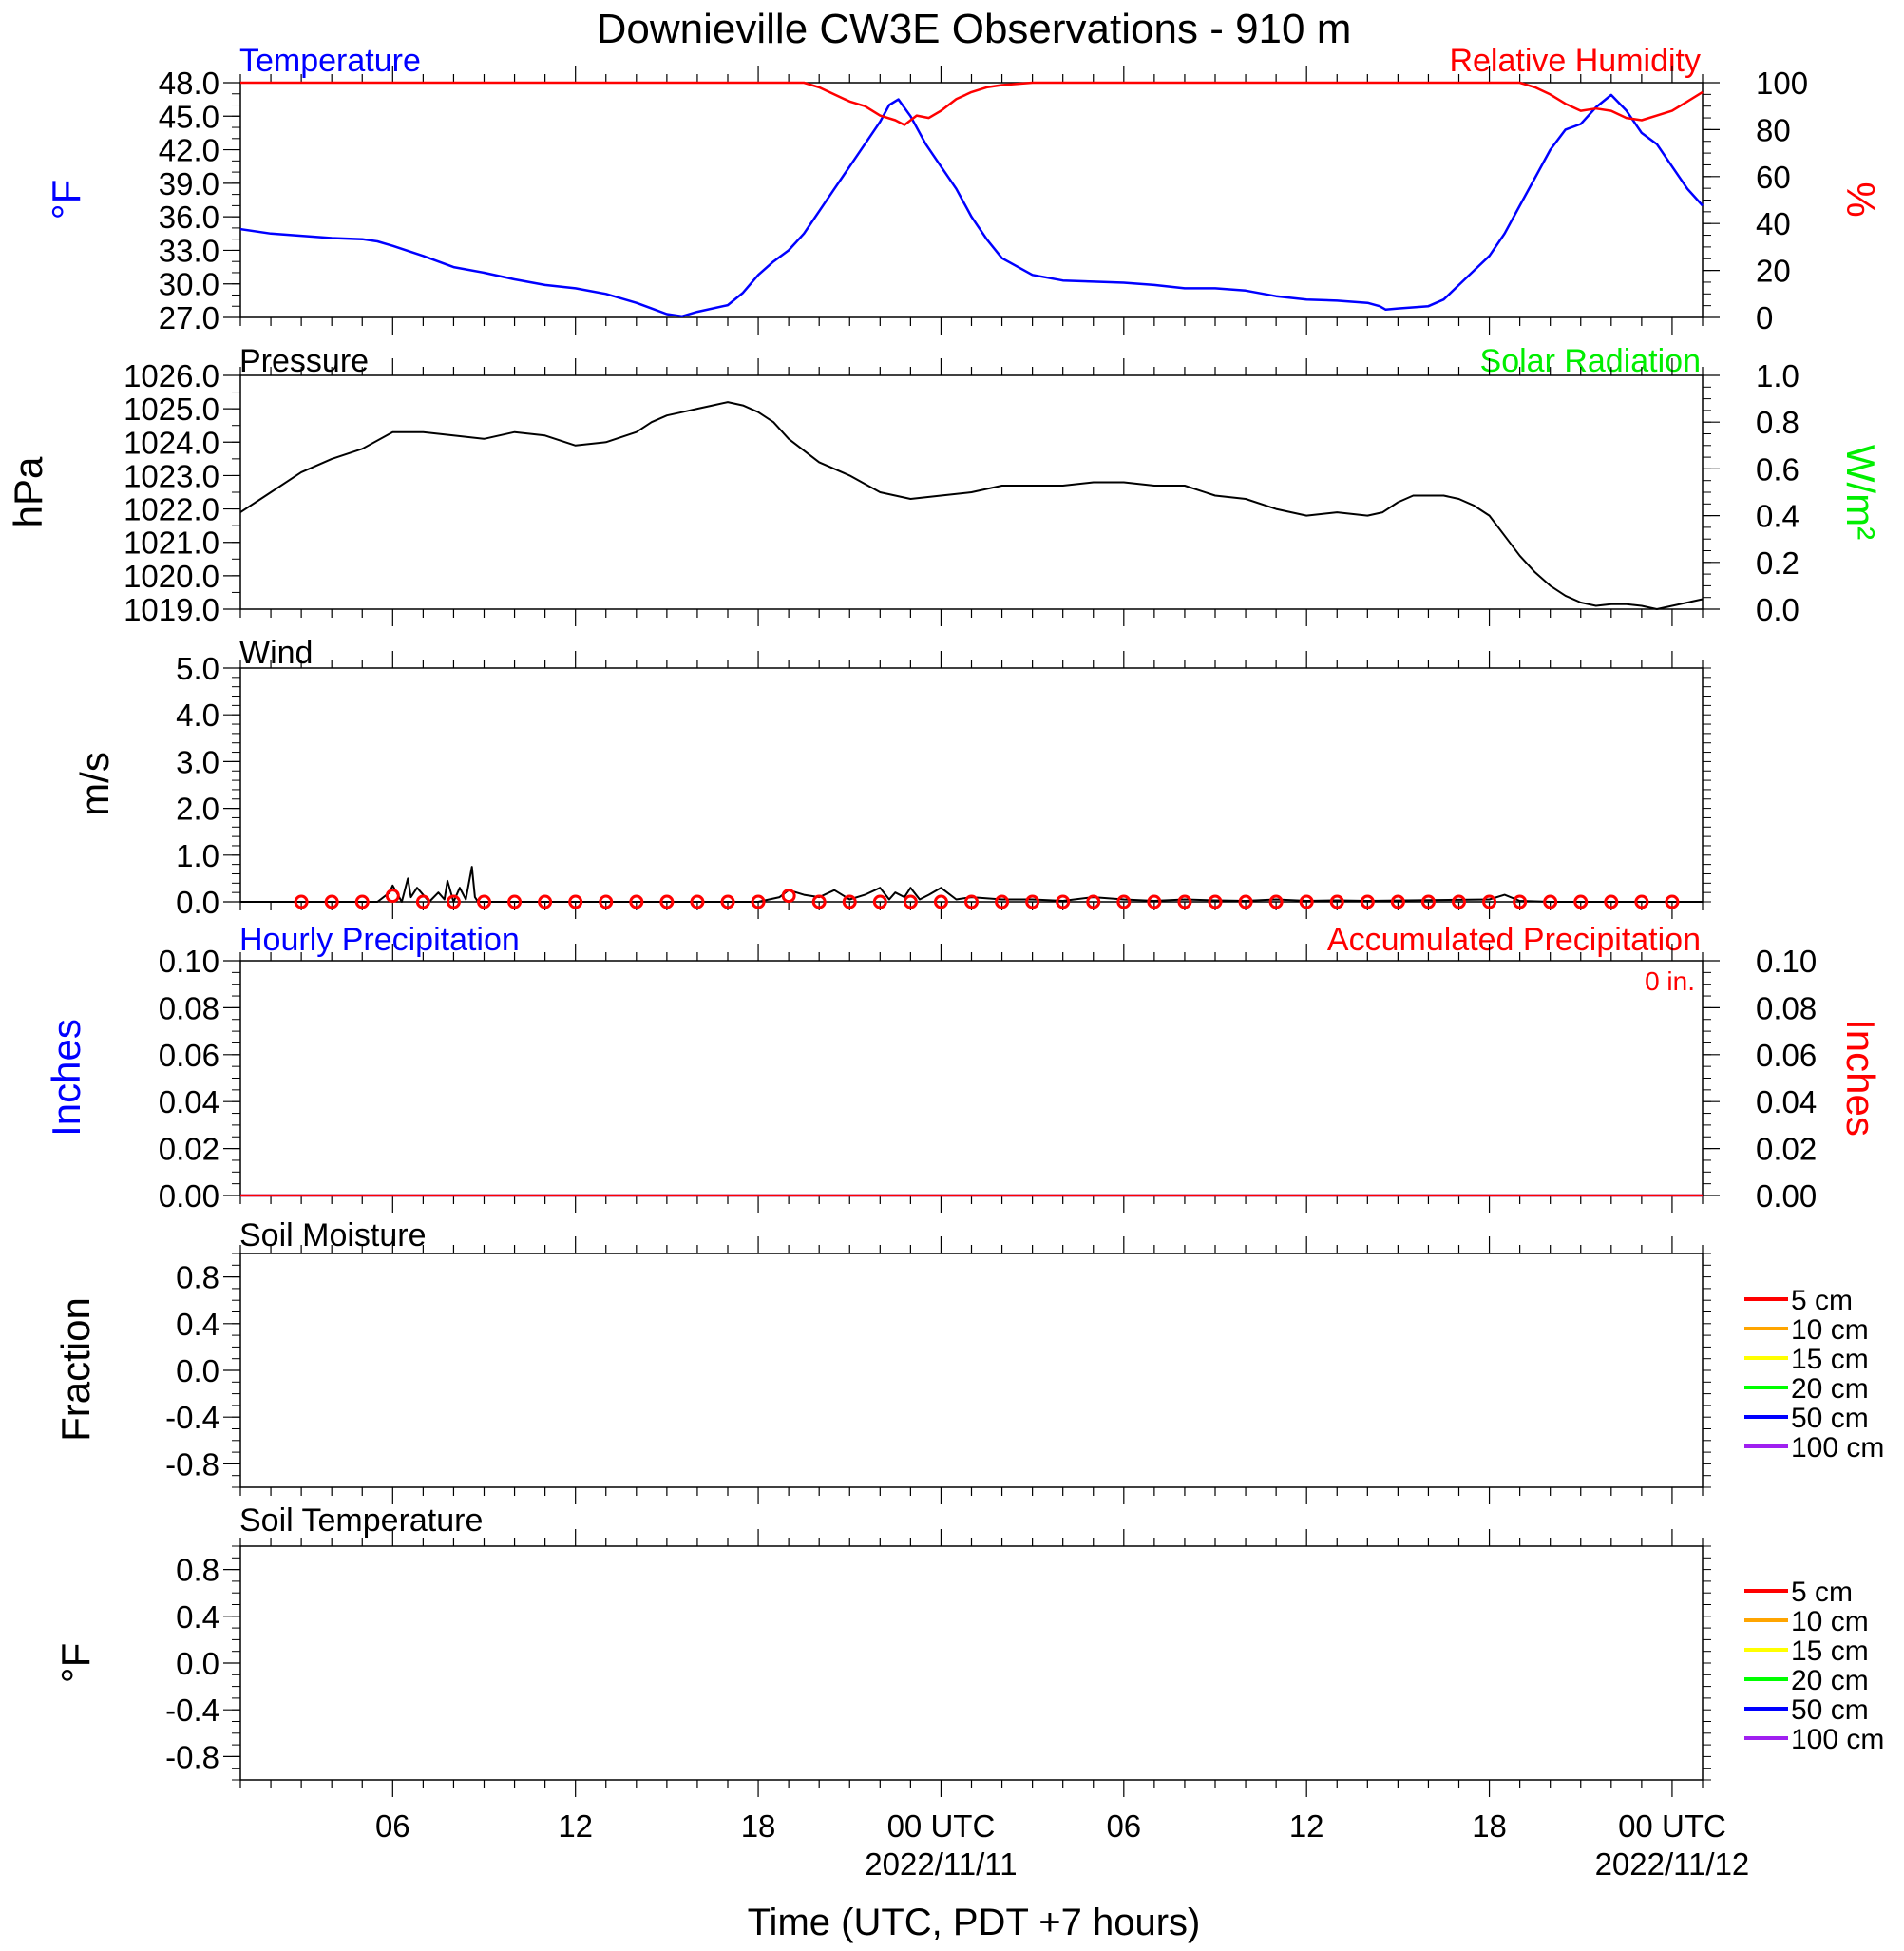 Image resolution: width=1904 pixels, height=1951 pixels. What do you see at coordinates (1575, 61) in the screenshot?
I see `humidity-title: Relative Humidity` at bounding box center [1575, 61].